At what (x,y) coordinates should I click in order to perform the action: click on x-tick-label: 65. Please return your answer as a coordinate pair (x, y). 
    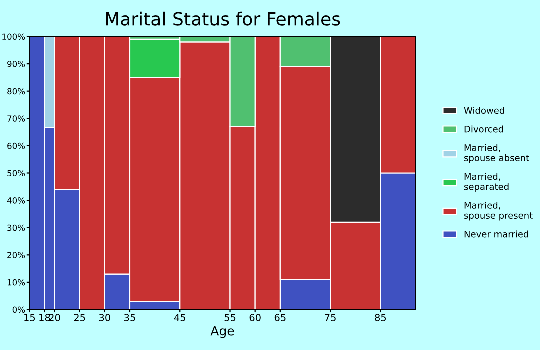
    Looking at the image, I should click on (280, 318).